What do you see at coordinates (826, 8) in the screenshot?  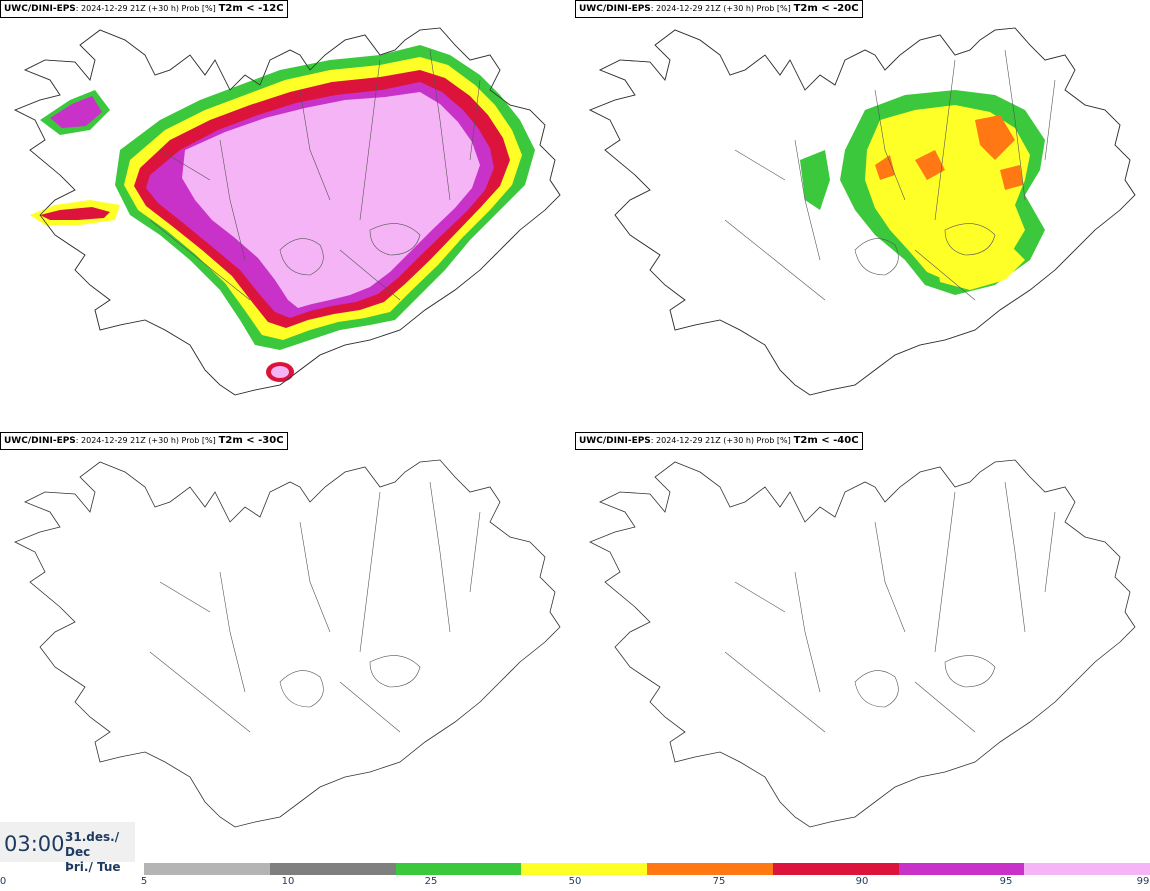 I see `variable-threshold: T2m < -20C` at bounding box center [826, 8].